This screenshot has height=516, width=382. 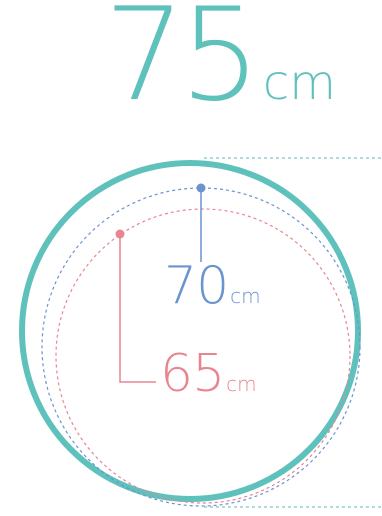 What do you see at coordinates (182, 65) in the screenshot?
I see `headline-value: 75` at bounding box center [182, 65].